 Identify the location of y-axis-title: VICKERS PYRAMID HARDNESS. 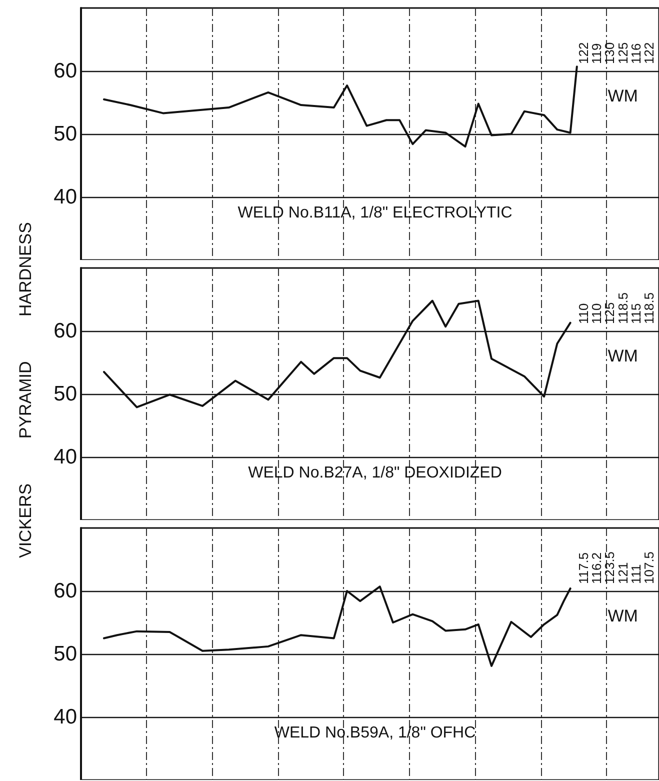
(26, 390).